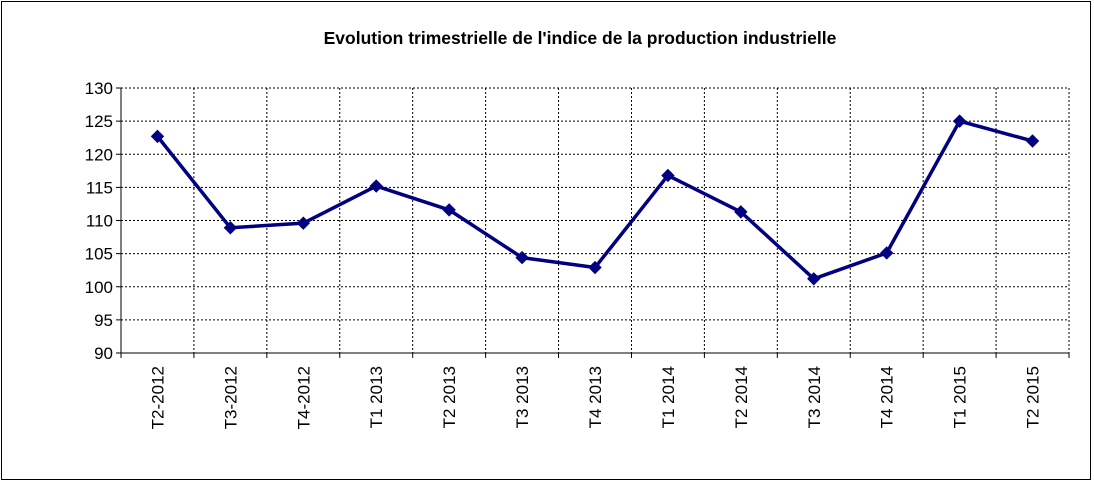 The width and height of the screenshot is (1094, 483). I want to click on y-tick-label: 125, so click(99, 121).